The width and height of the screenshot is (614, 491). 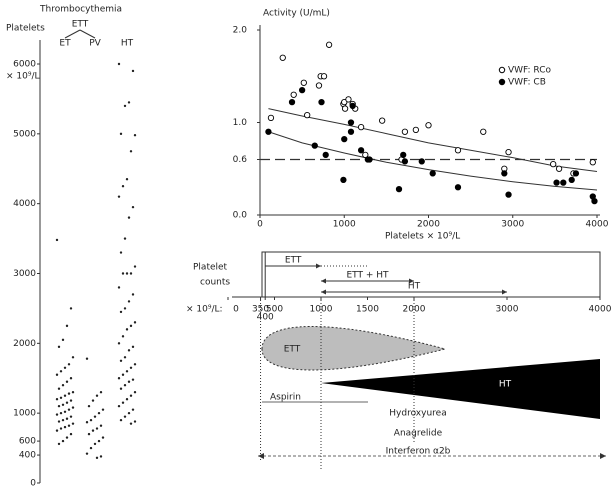 What do you see at coordinates (204, 310) in the screenshot?
I see `axis-unit: × 10⁹/L:` at bounding box center [204, 310].